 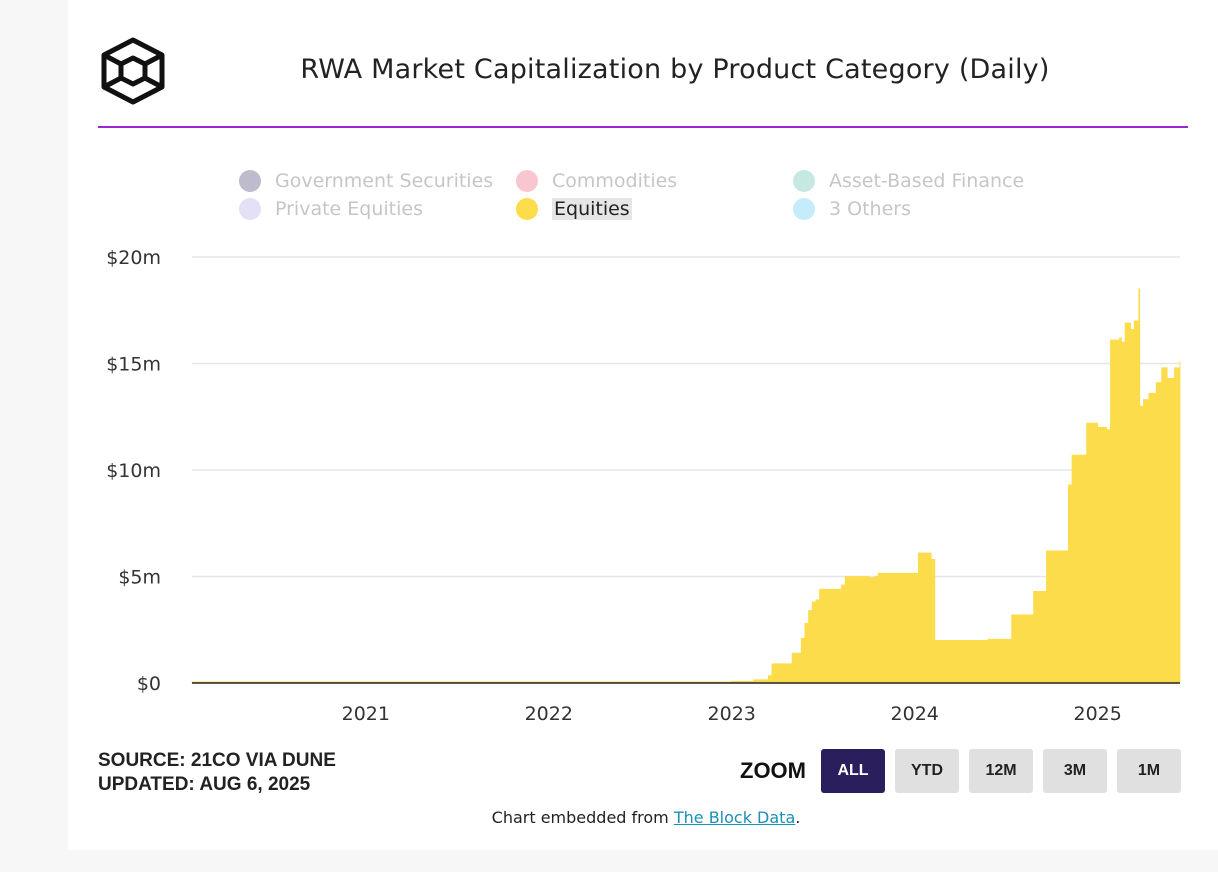 I want to click on legend-label: Equities, so click(x=592, y=209).